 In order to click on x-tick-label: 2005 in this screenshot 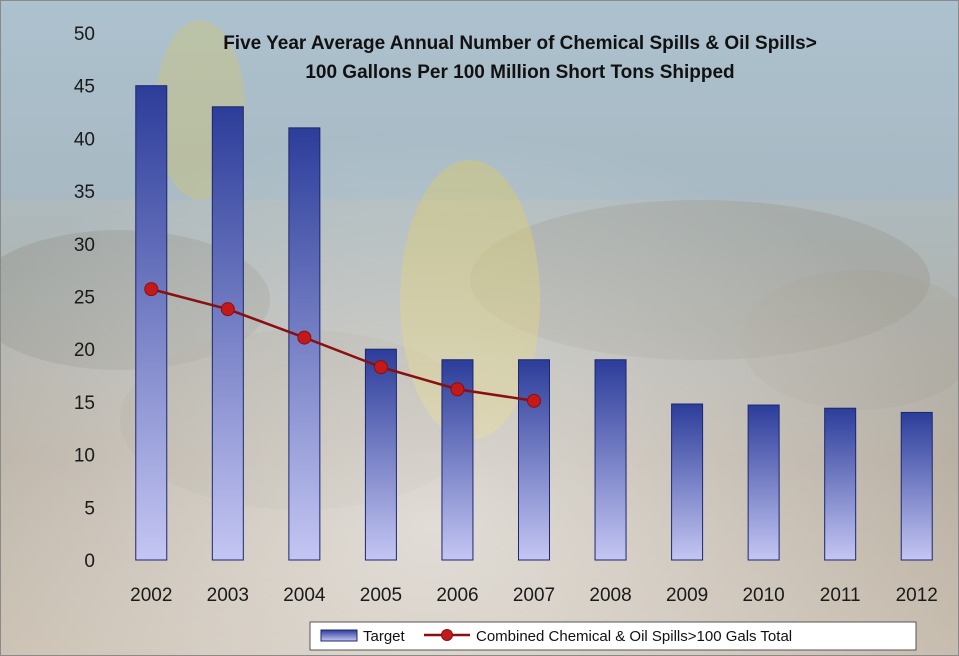, I will do `click(381, 595)`.